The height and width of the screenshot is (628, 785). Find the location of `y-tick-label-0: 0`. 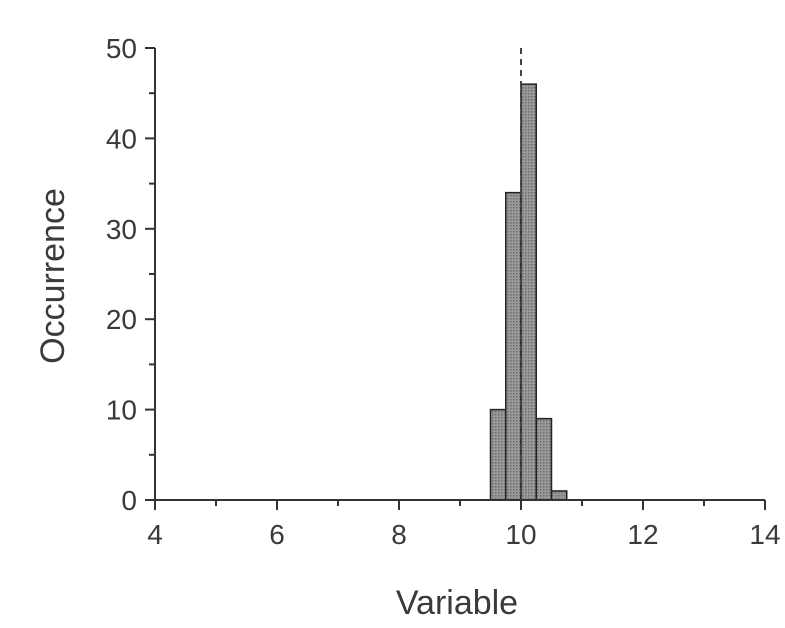

y-tick-label-0: 0 is located at coordinates (129, 500).